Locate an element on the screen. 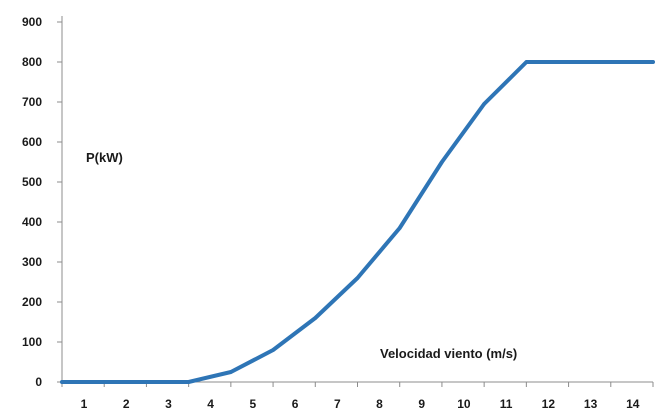 This screenshot has width=661, height=416. x-tick-label: 1 is located at coordinates (84, 404).